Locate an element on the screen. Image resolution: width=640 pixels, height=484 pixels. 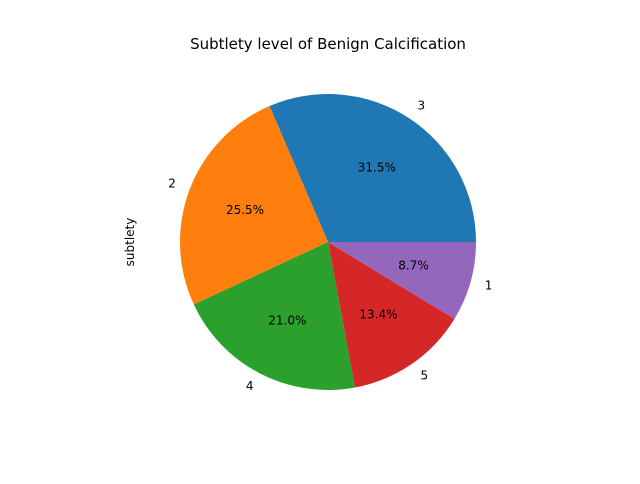
slice-category-label: 5 is located at coordinates (424, 375).